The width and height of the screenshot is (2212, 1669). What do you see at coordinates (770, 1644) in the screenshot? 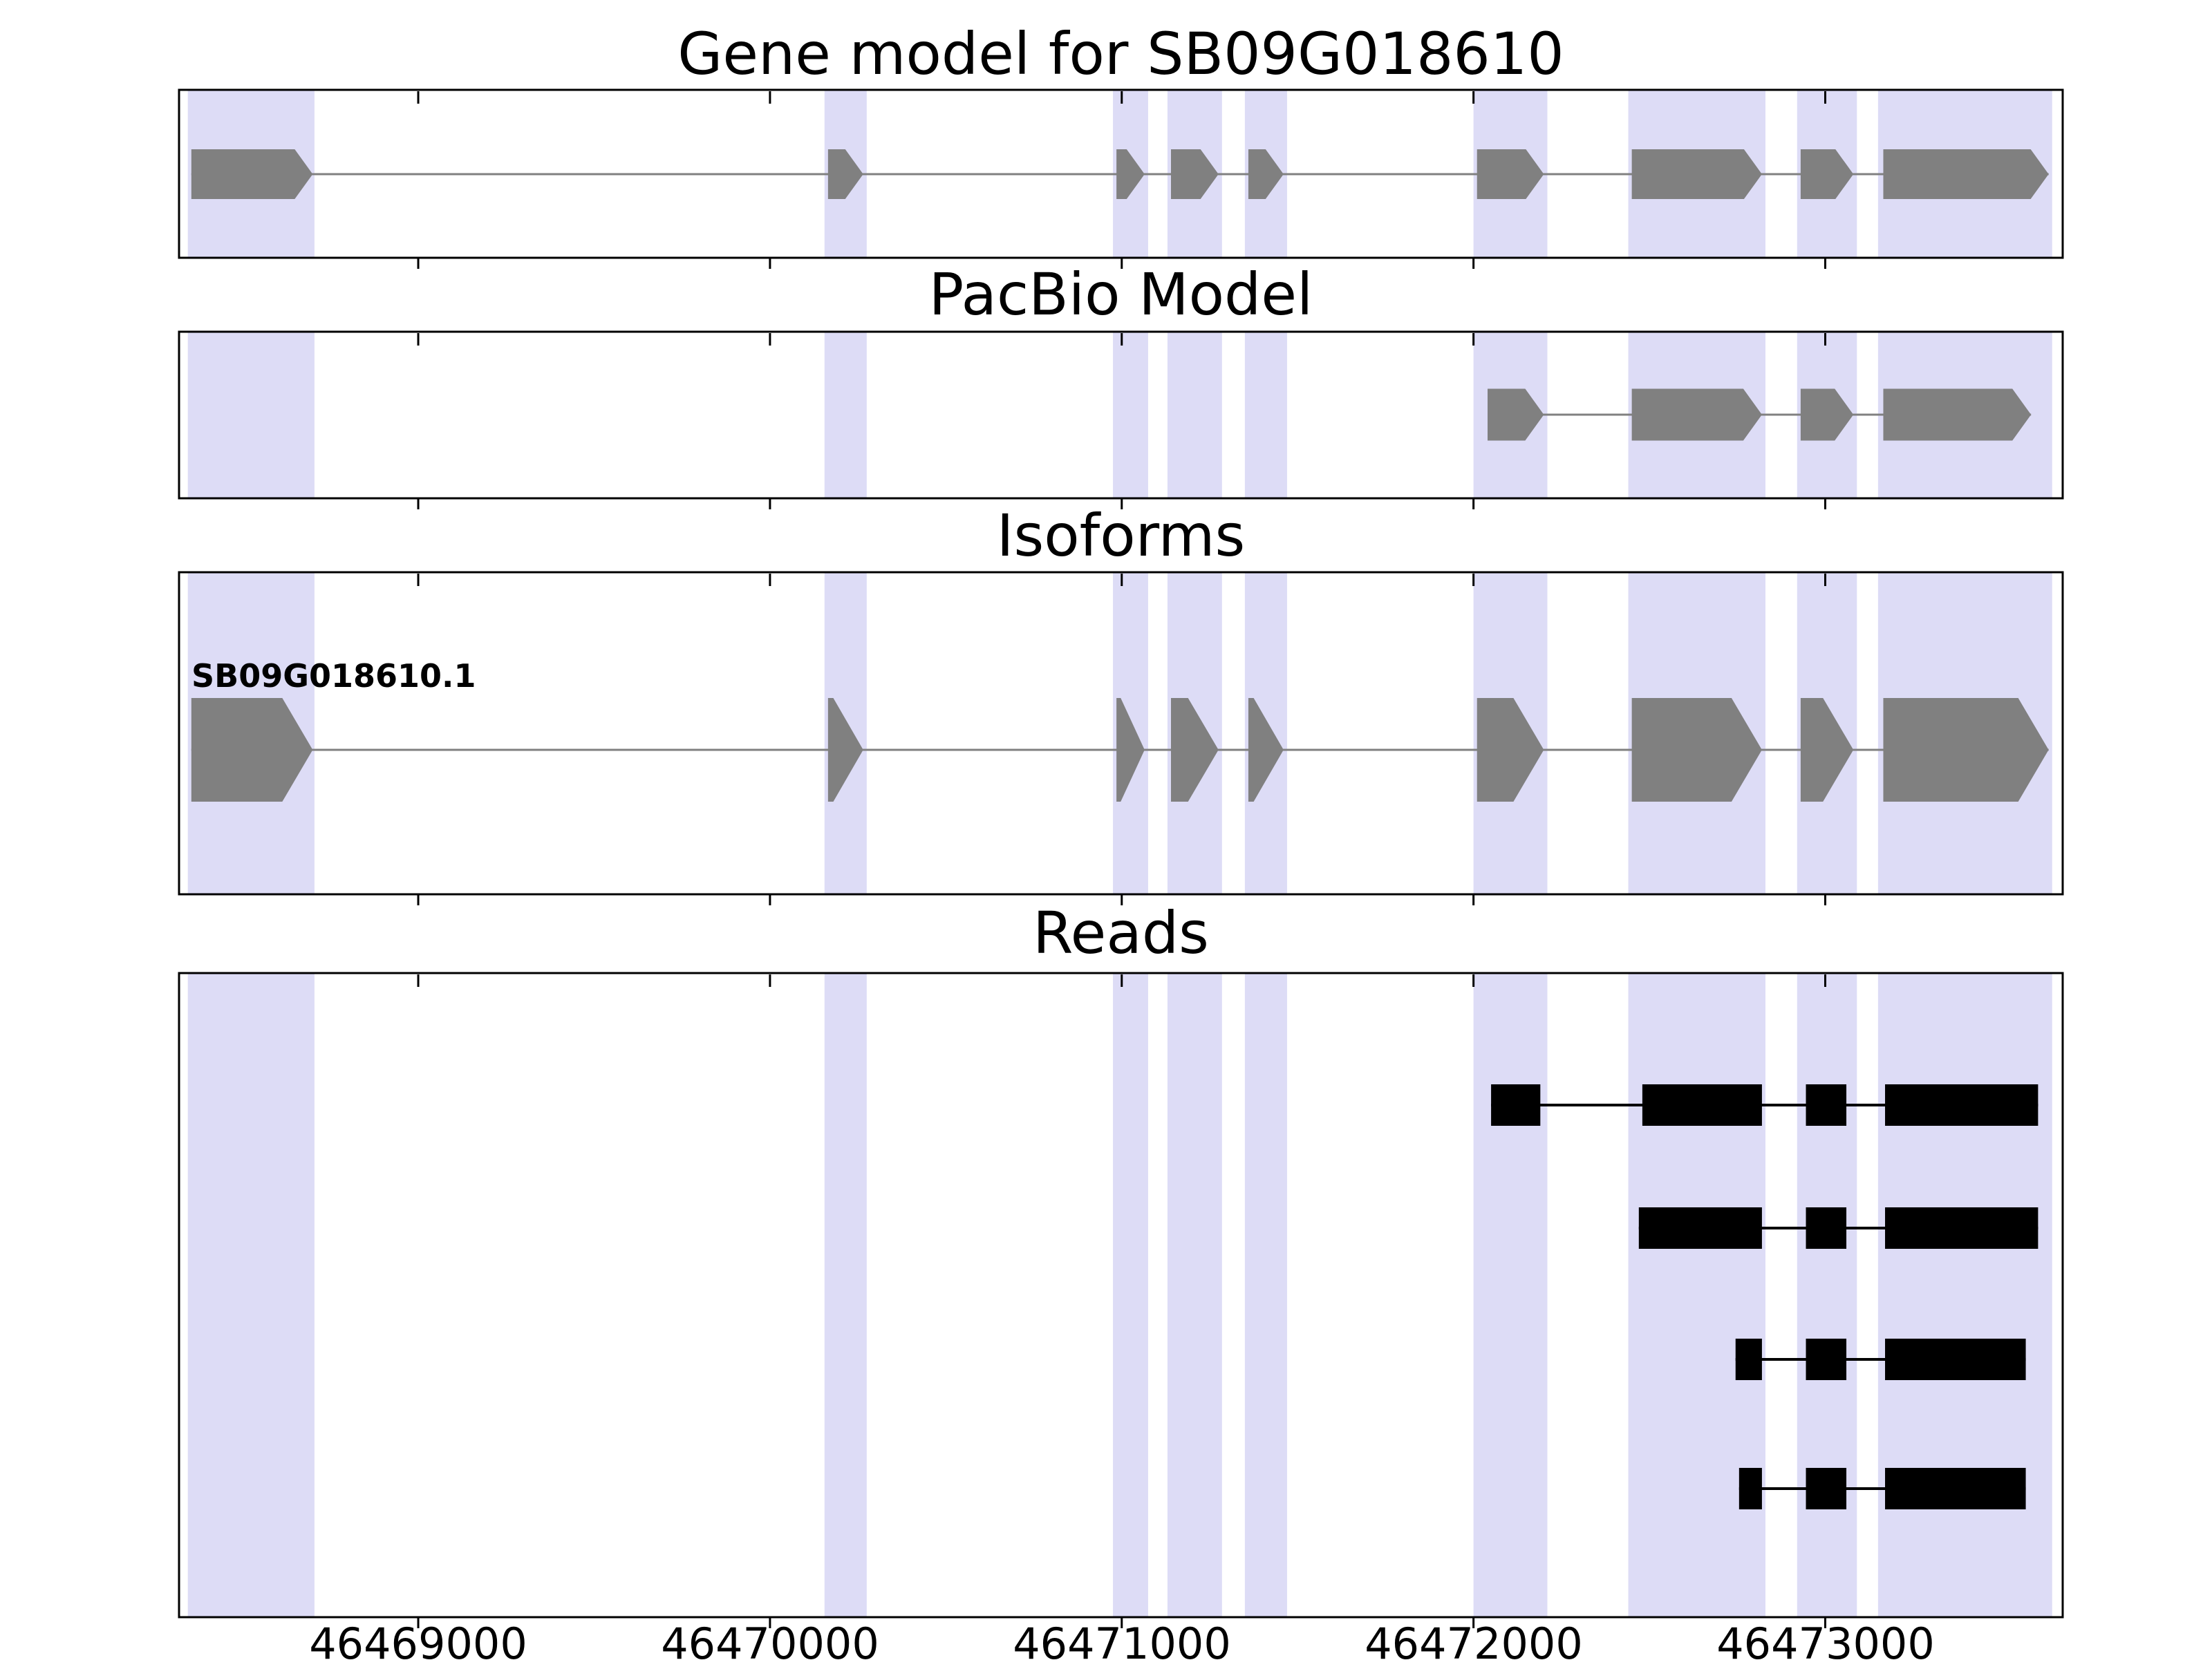
I see `x-tick-label: 46470000` at bounding box center [770, 1644].